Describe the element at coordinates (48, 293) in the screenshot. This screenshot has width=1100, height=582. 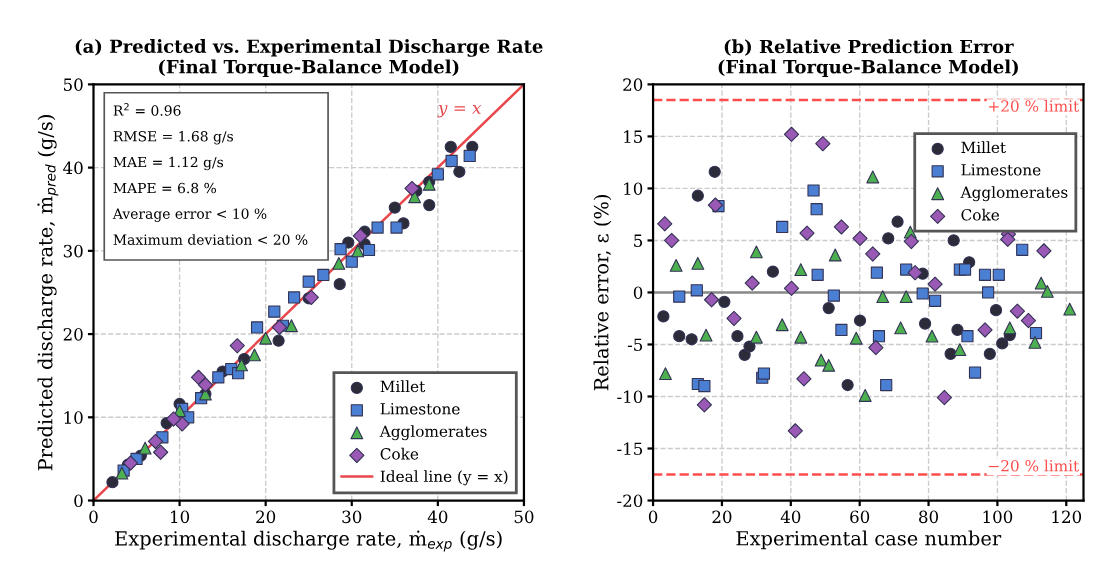
I see `y-axis-title: Predicted discharge rate, ṁ$_{pred}$ (g/s)` at that location.